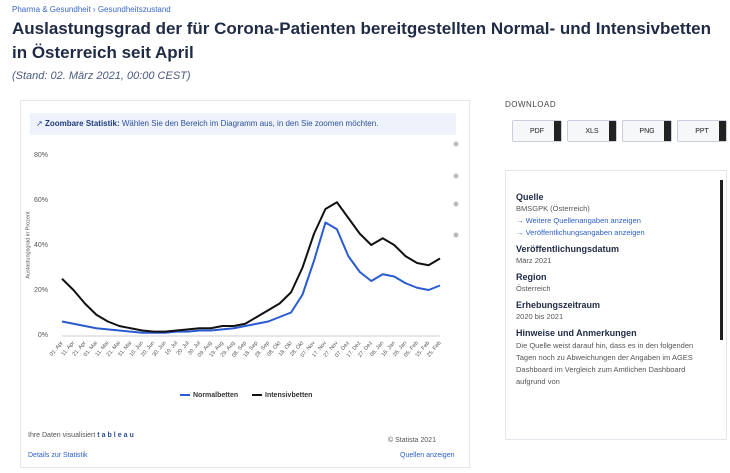 This screenshot has width=730, height=473. I want to click on heading: Hinweise und Anmerkungen, so click(576, 333).